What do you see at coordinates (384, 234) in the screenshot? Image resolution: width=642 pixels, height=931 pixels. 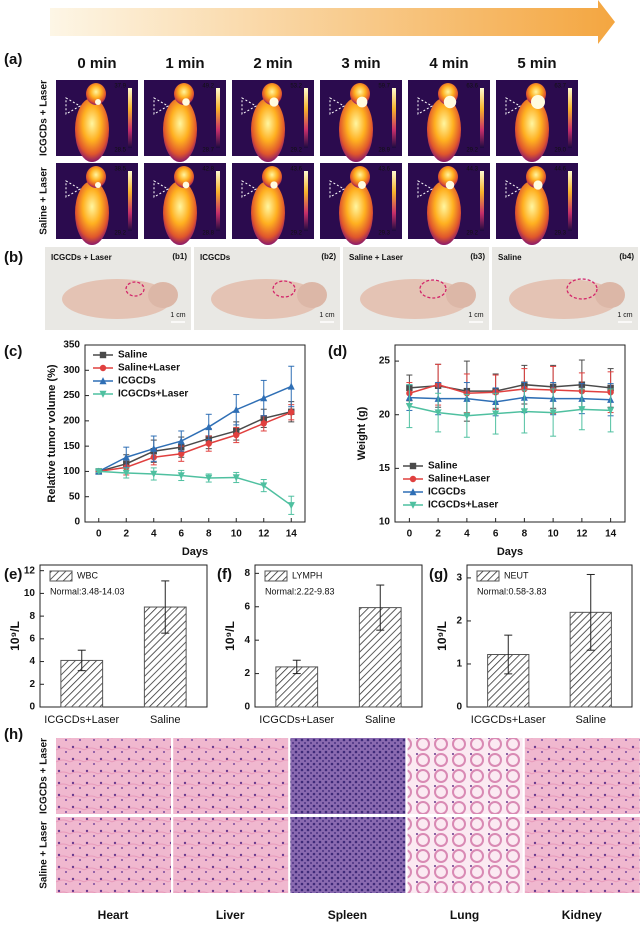 I see `scale-min: 29.3` at bounding box center [384, 234].